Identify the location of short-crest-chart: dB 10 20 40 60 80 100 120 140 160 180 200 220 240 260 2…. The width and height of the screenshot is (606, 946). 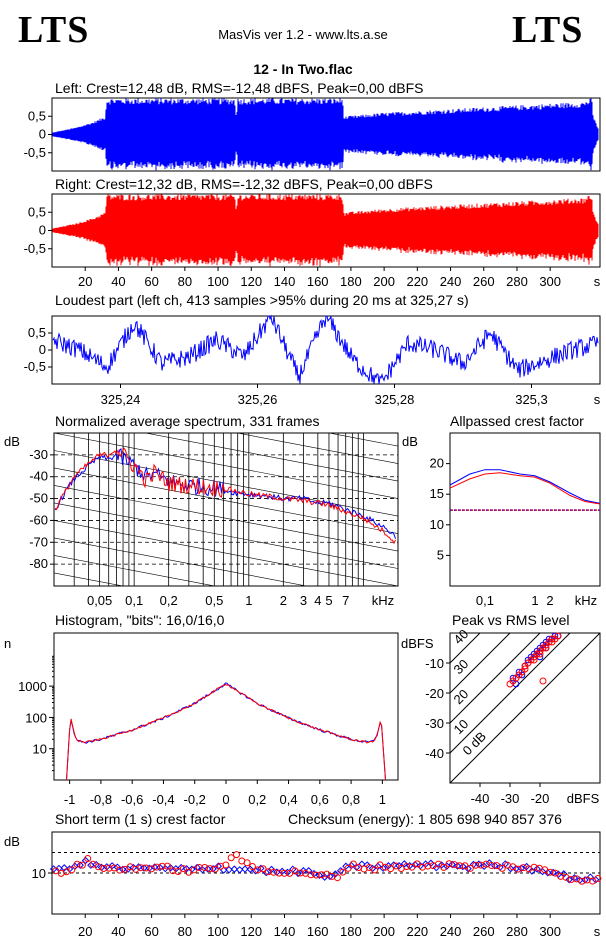
(303, 885).